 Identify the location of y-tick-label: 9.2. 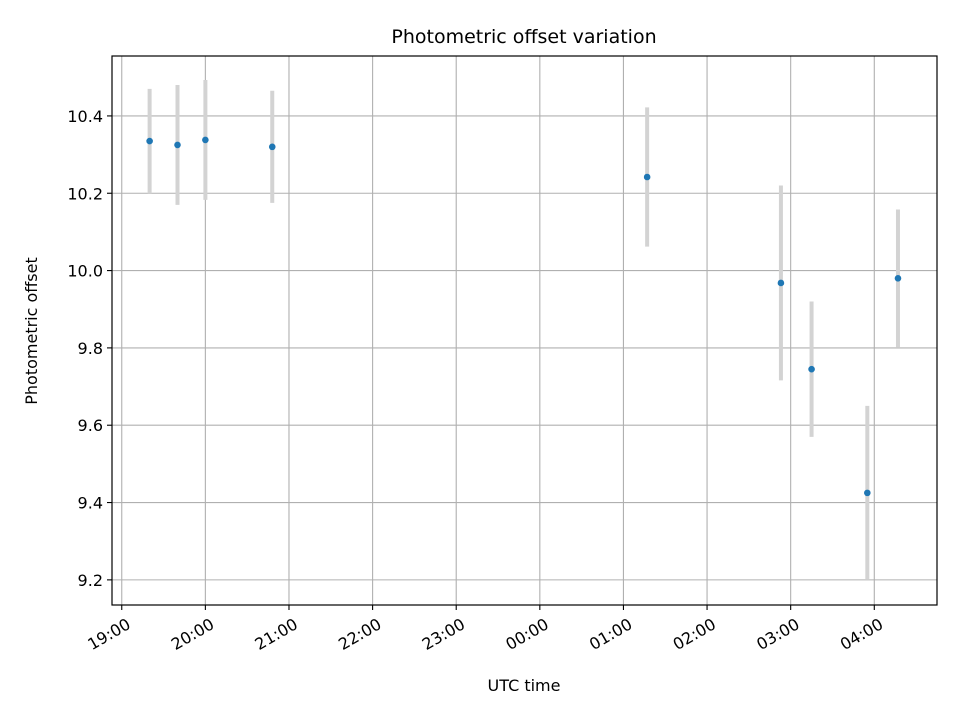
(90, 580).